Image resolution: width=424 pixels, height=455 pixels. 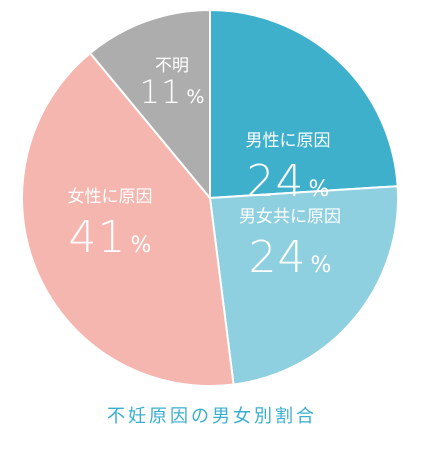 I want to click on slice-label: 男女共に原因, so click(x=290, y=217).